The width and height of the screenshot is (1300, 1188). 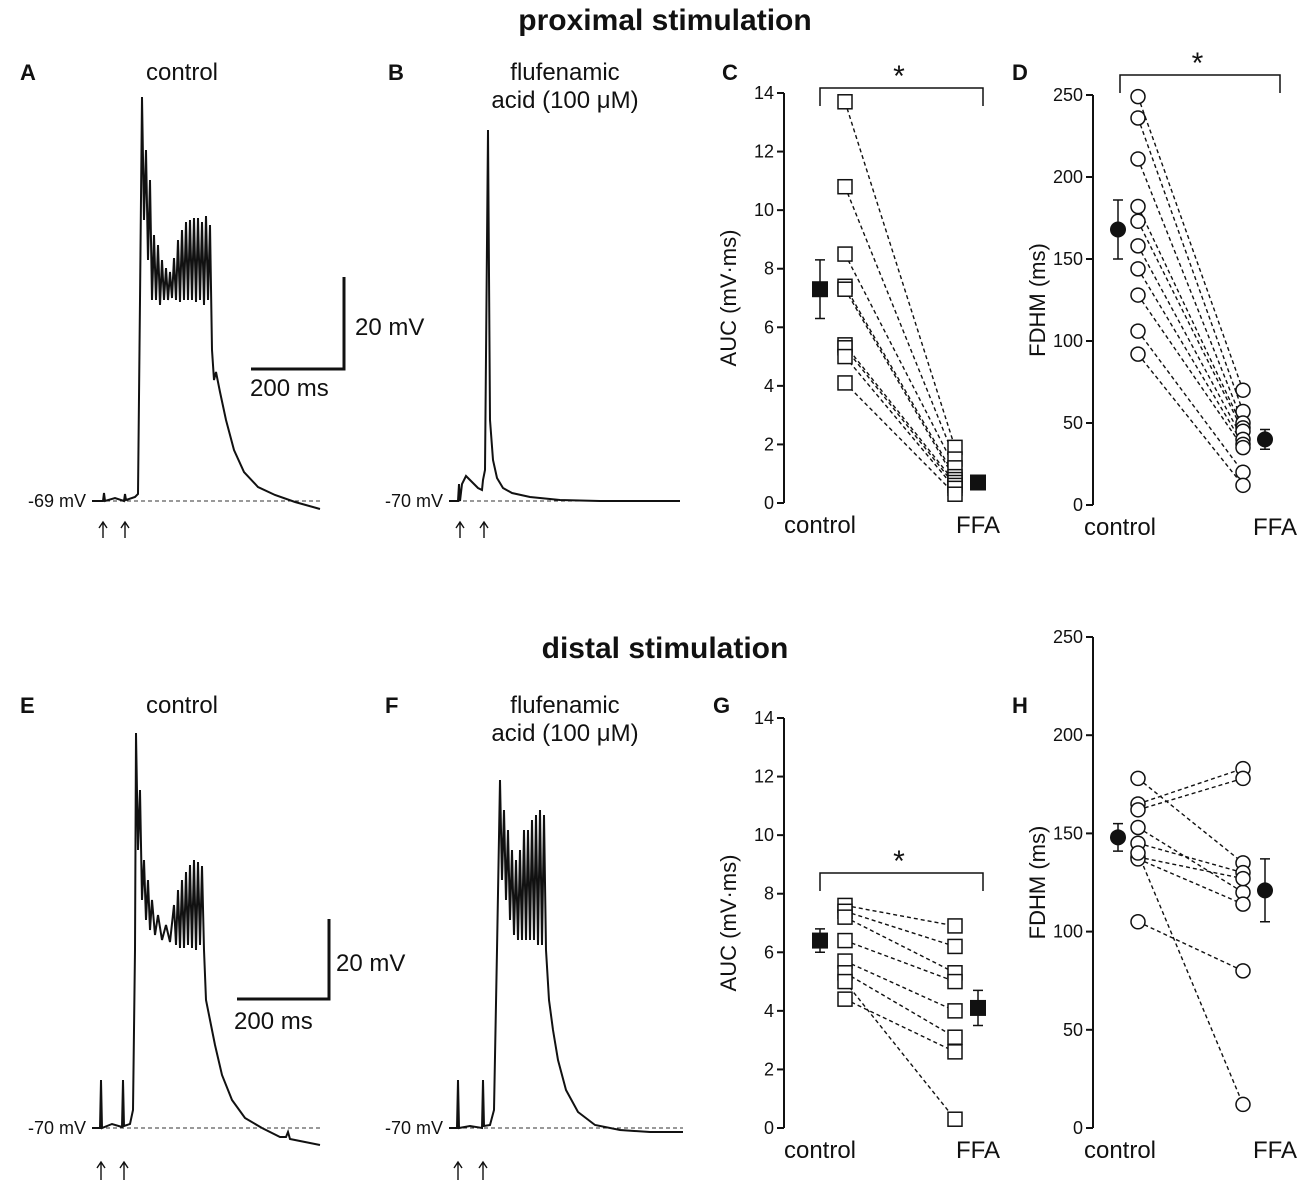 What do you see at coordinates (978, 1007) in the screenshot?
I see `mean-marker-ffa-g` at bounding box center [978, 1007].